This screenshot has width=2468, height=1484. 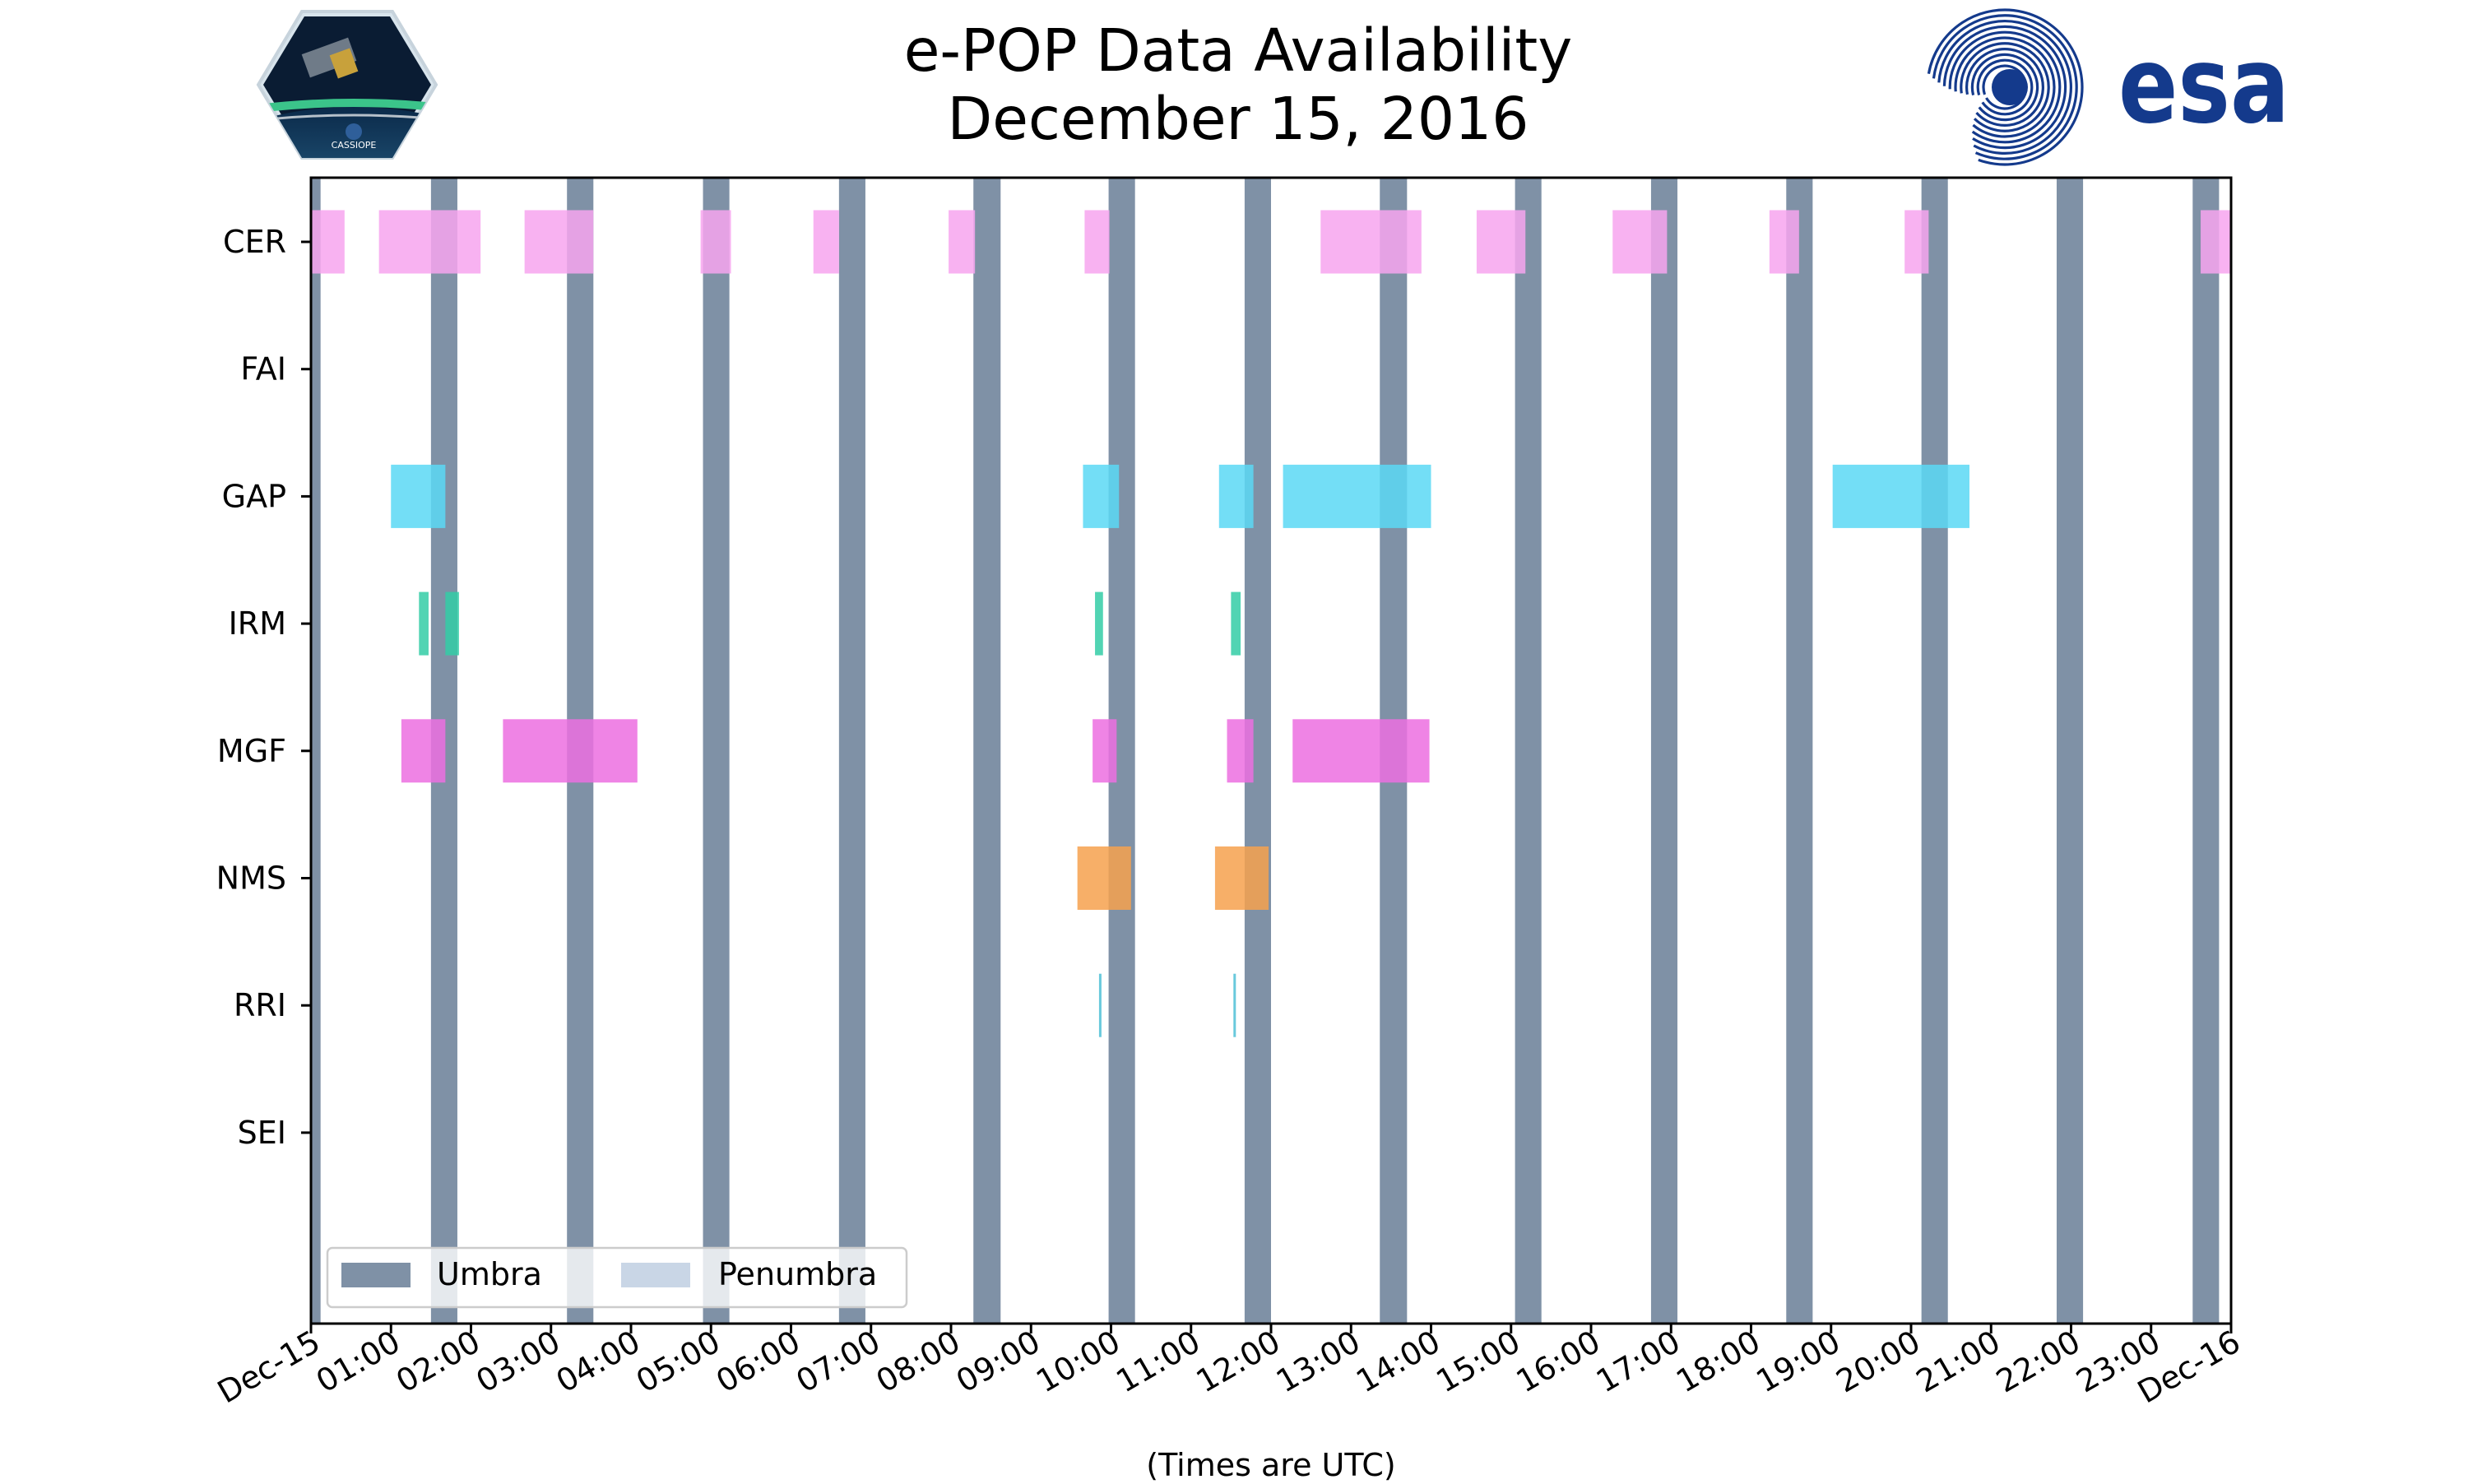 What do you see at coordinates (257, 623) in the screenshot?
I see `y-tick-label: IRM` at bounding box center [257, 623].